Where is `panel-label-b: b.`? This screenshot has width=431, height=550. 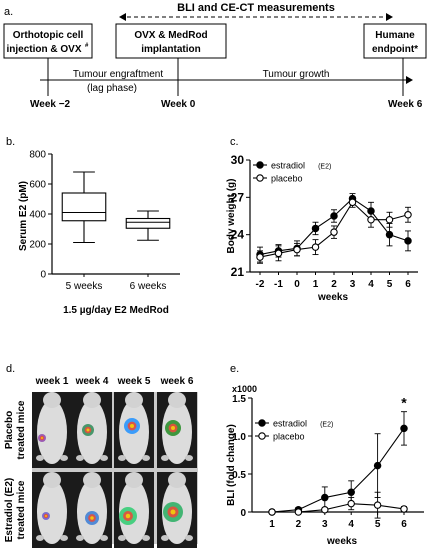
panel-label-b: b. is located at coordinates (10, 142).